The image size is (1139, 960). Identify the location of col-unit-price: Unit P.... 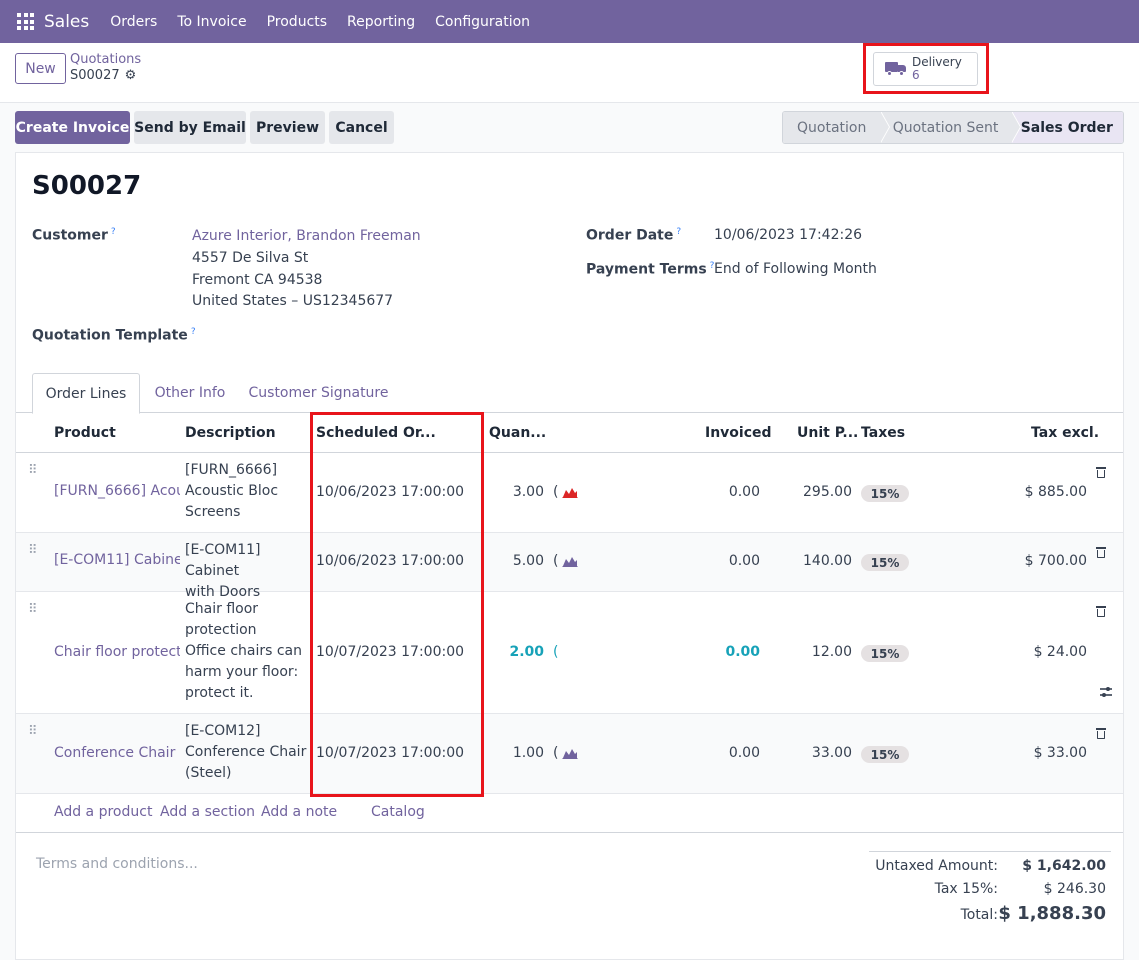
(828, 433).